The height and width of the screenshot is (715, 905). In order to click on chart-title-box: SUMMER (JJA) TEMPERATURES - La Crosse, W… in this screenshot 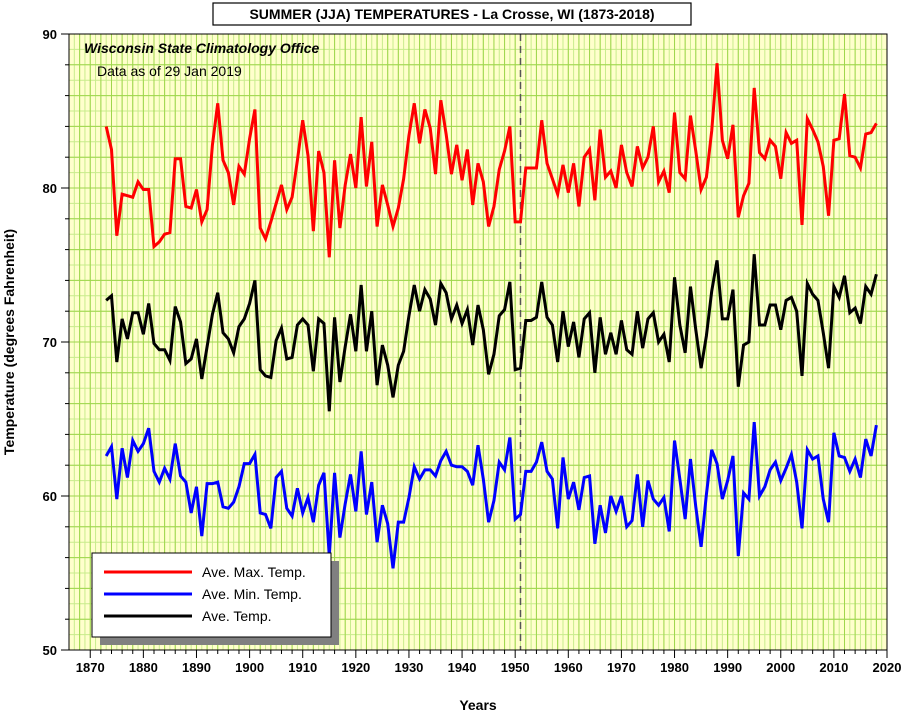, I will do `click(452, 14)`.